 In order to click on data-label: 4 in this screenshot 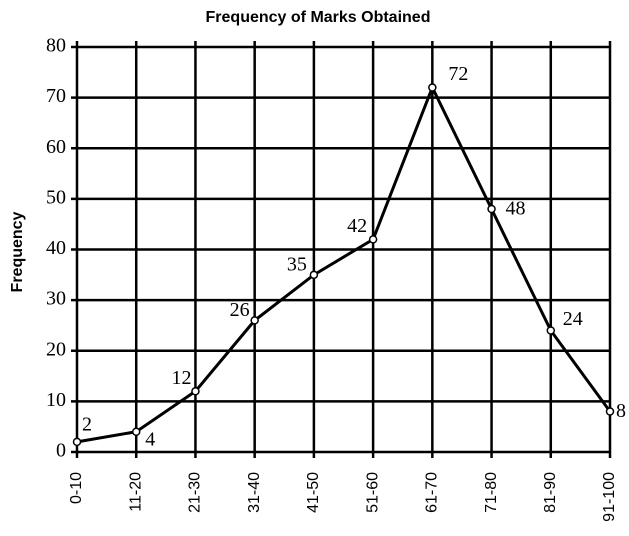, I will do `click(150, 439)`.